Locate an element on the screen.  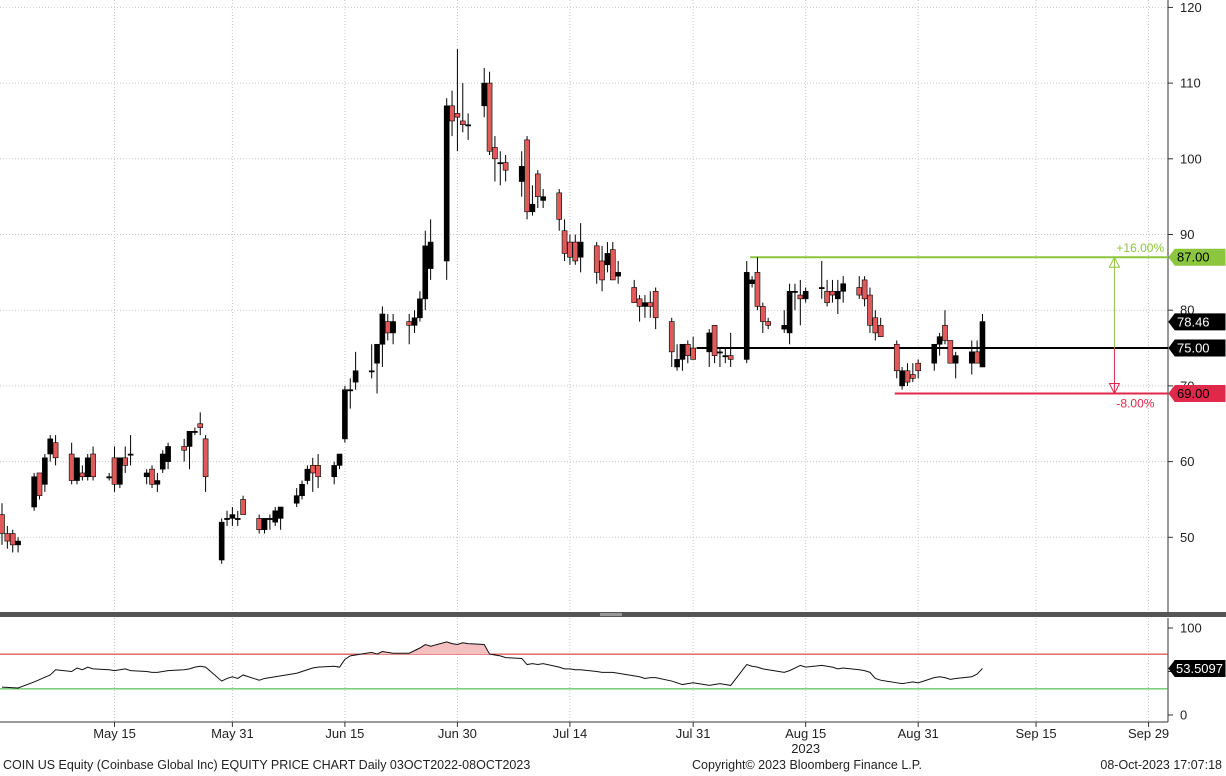
x-tick-label: May 15 is located at coordinates (114, 733).